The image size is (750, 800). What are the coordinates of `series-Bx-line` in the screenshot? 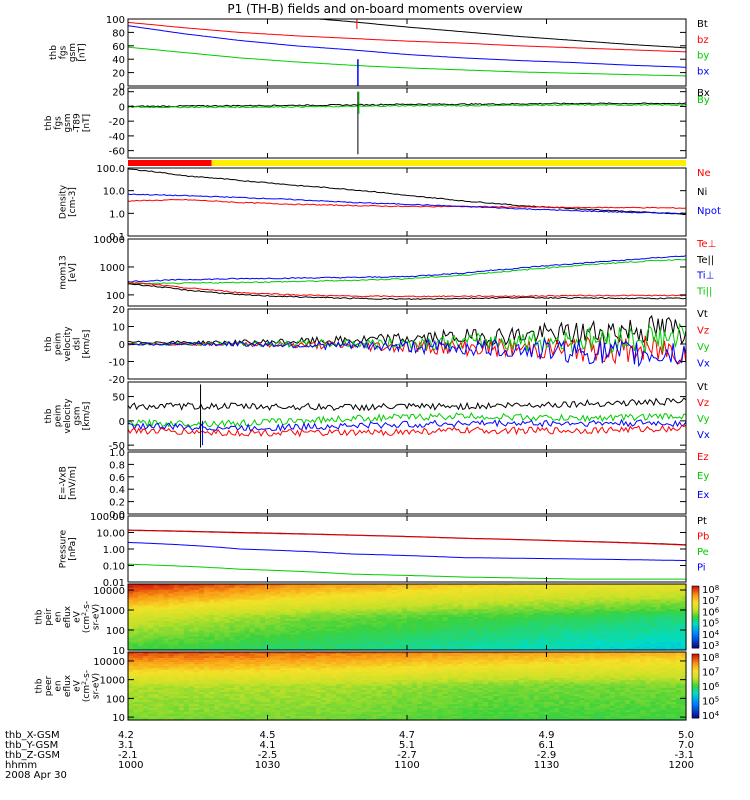 It's located at (407, 105).